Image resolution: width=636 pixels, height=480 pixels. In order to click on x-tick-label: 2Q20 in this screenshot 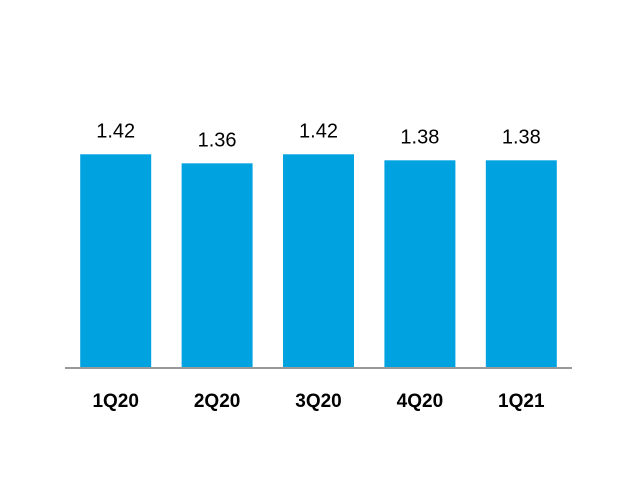, I will do `click(217, 401)`.